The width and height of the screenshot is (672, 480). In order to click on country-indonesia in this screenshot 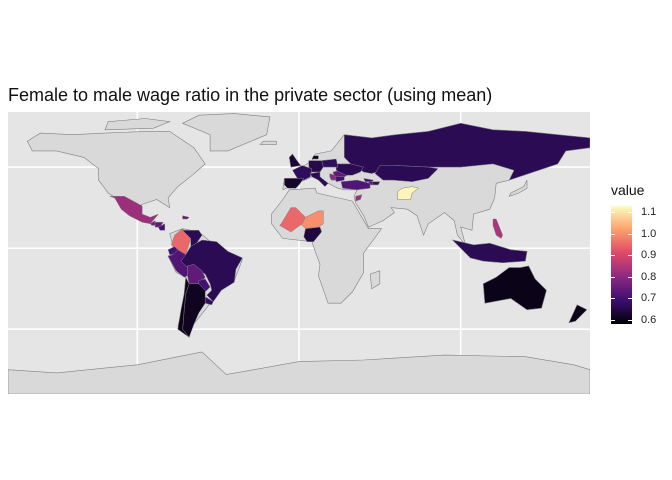, I will do `click(489, 251)`.